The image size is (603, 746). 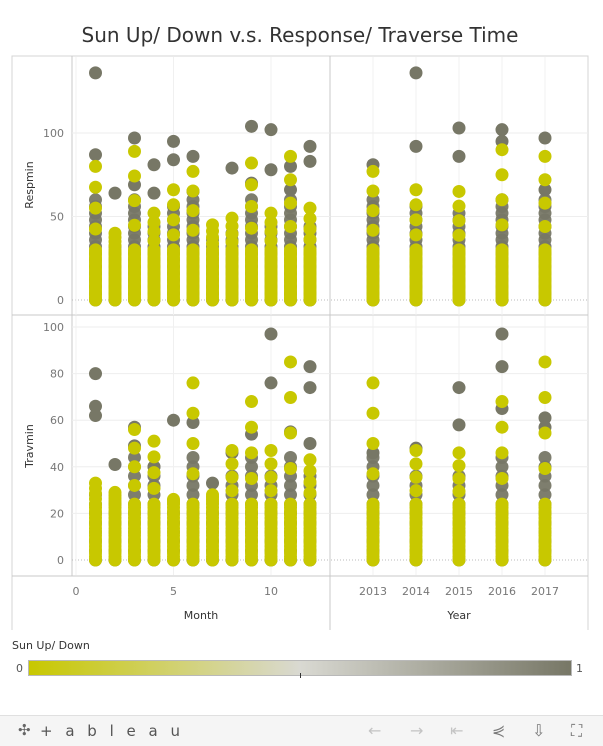 I want to click on download-icon: ⇩, so click(x=539, y=730).